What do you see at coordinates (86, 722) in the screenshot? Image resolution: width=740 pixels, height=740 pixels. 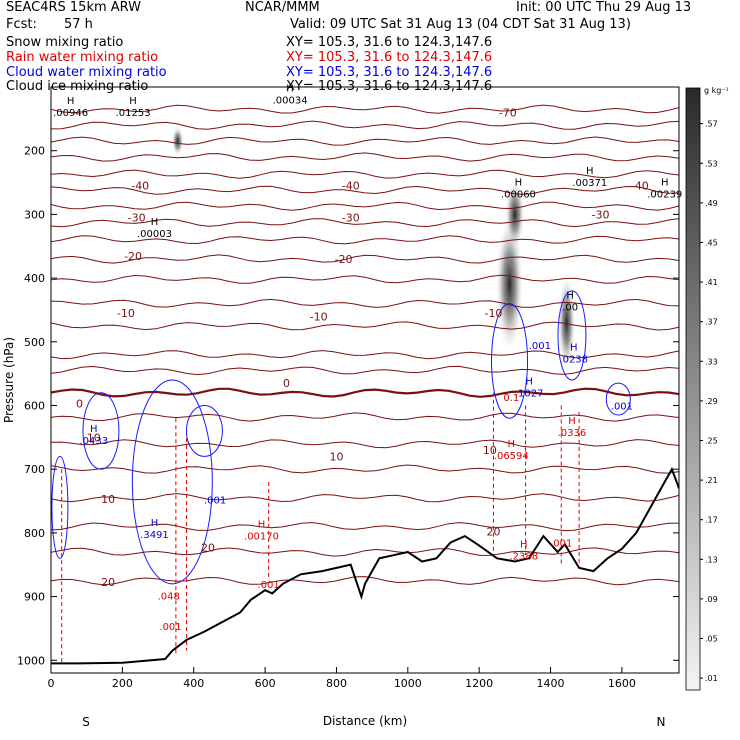 I see `south-endpoint: S` at bounding box center [86, 722].